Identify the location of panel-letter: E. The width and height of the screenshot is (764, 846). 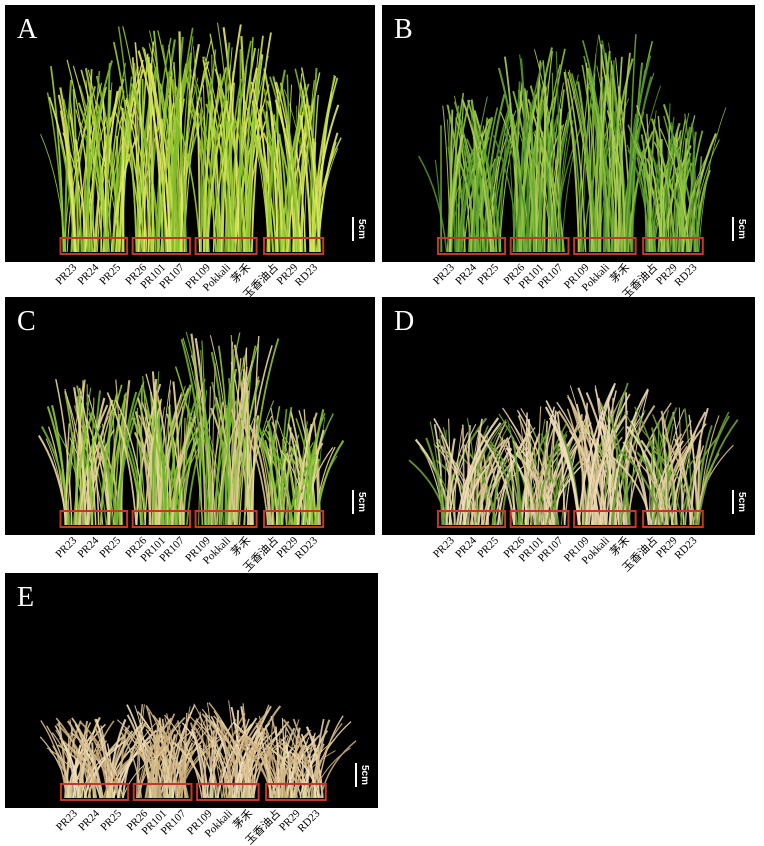
(25, 597).